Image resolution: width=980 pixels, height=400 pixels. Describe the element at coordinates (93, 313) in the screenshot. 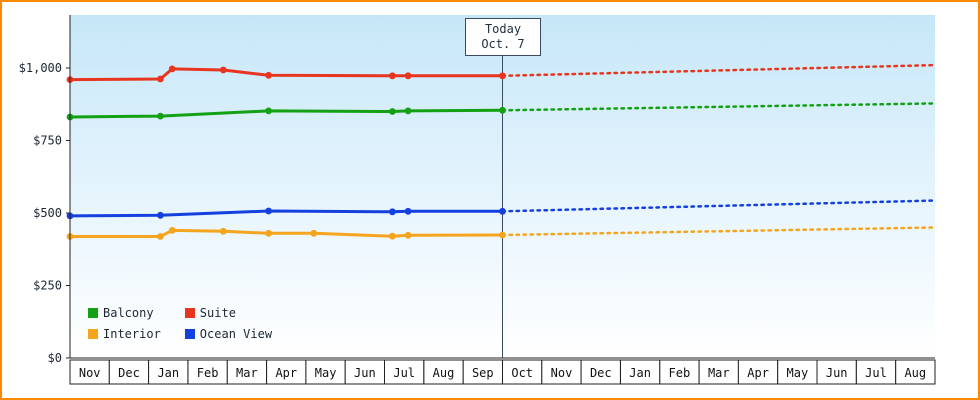

I see `balcony-swatch-icon` at that location.